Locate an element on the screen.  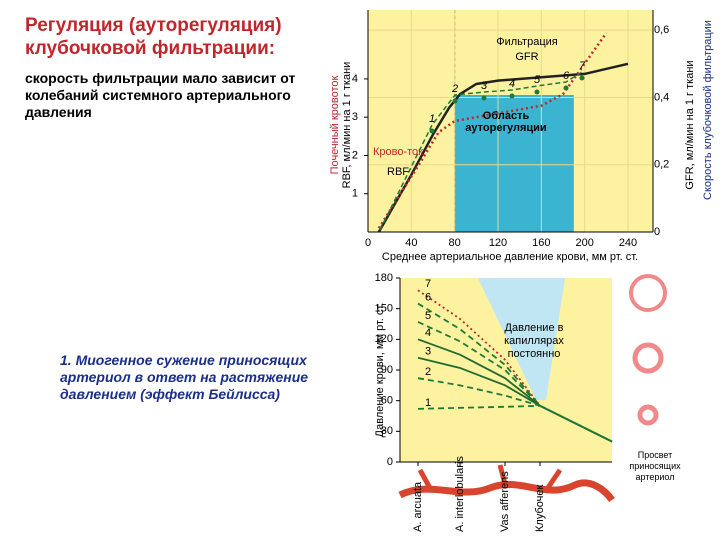
point-label: 4 is located at coordinates (512, 84).